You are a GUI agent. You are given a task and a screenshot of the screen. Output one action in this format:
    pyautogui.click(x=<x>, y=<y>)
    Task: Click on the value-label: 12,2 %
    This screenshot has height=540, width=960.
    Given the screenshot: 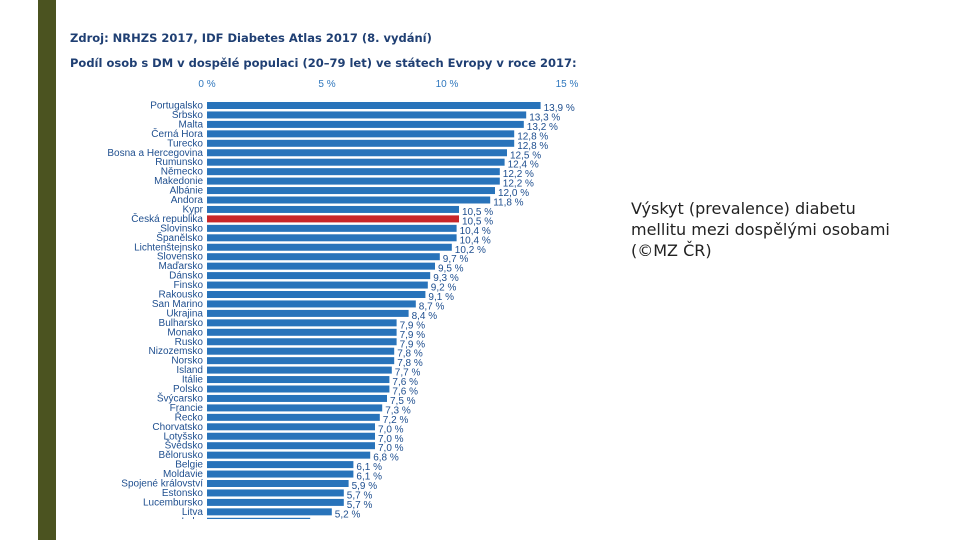 What is the action you would take?
    pyautogui.click(x=518, y=174)
    